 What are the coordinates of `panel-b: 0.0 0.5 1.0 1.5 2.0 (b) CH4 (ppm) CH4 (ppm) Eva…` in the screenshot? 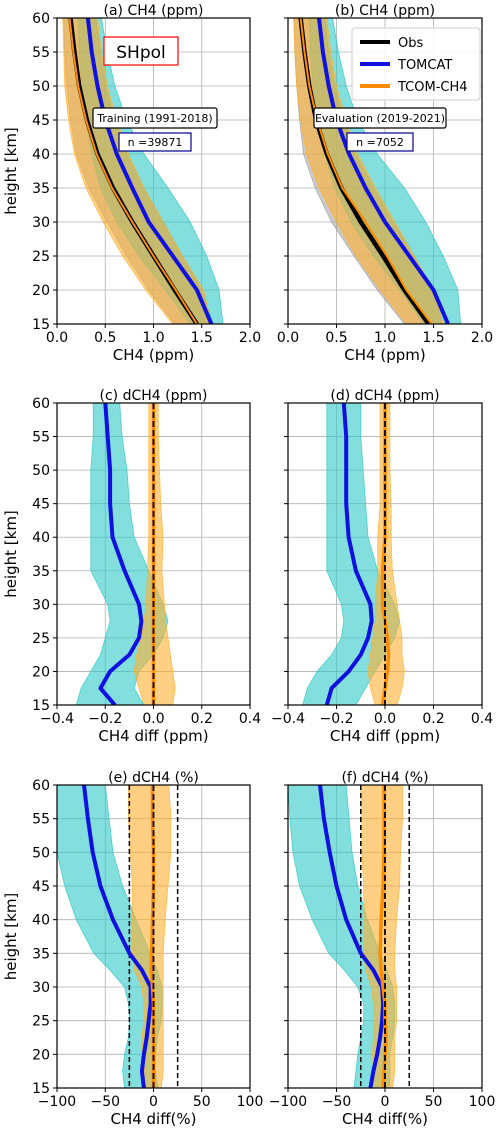 It's located at (385, 183).